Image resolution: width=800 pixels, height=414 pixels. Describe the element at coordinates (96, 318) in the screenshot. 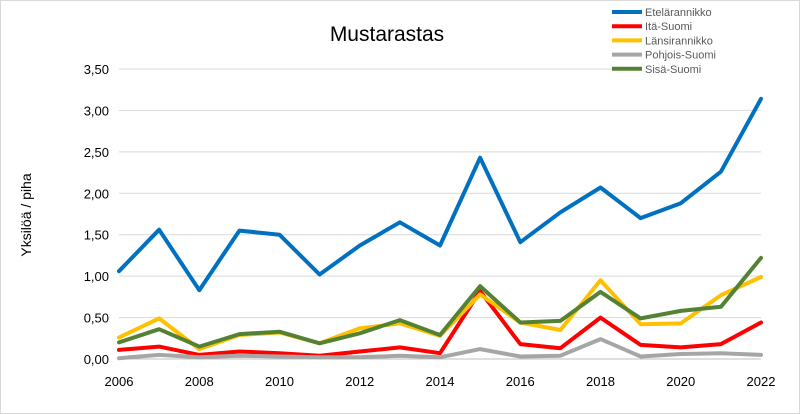

I see `y-tick-label: 0,50` at that location.